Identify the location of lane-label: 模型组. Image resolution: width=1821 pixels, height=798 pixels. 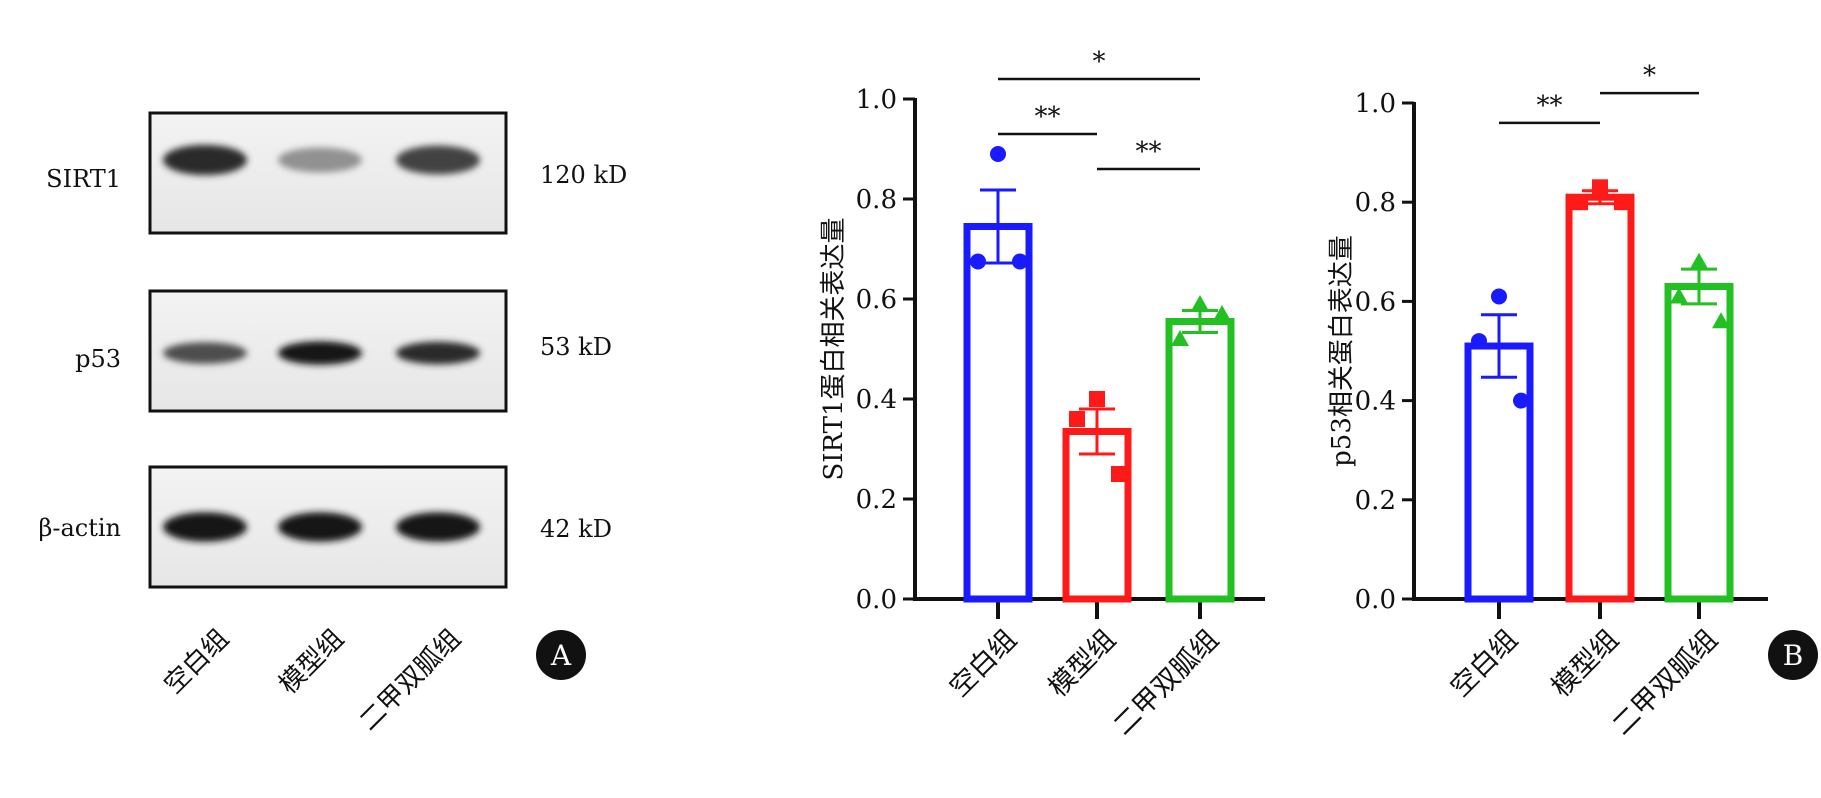
(312, 662).